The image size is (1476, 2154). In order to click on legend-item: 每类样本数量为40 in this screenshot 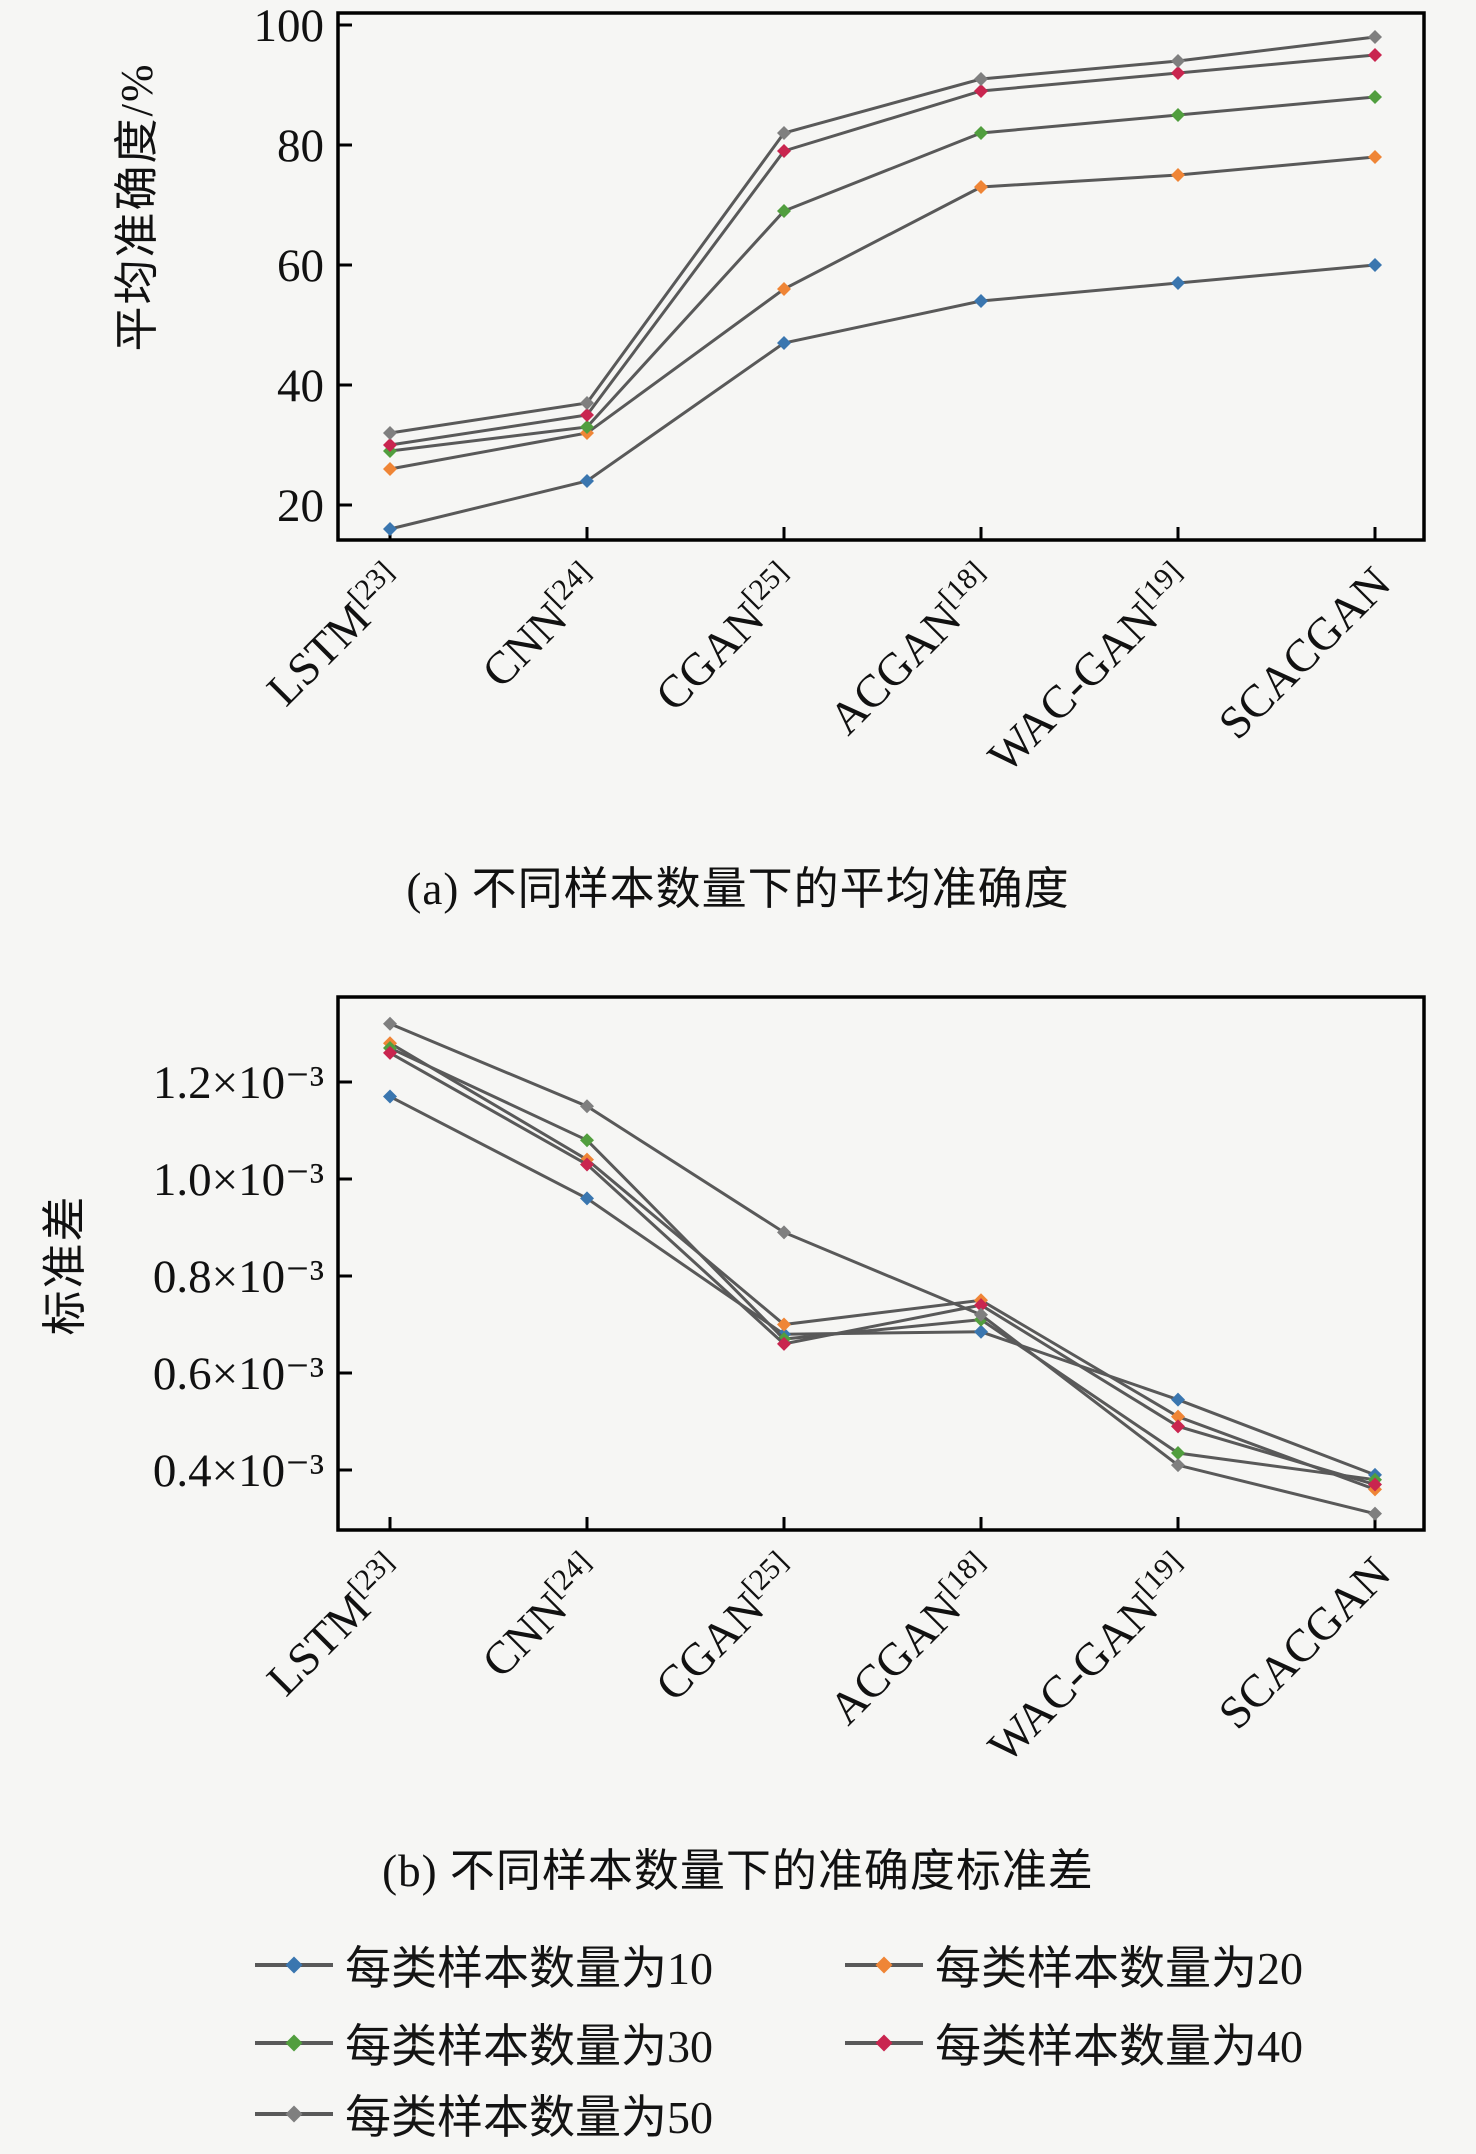, I will do `click(1074, 2043)`.